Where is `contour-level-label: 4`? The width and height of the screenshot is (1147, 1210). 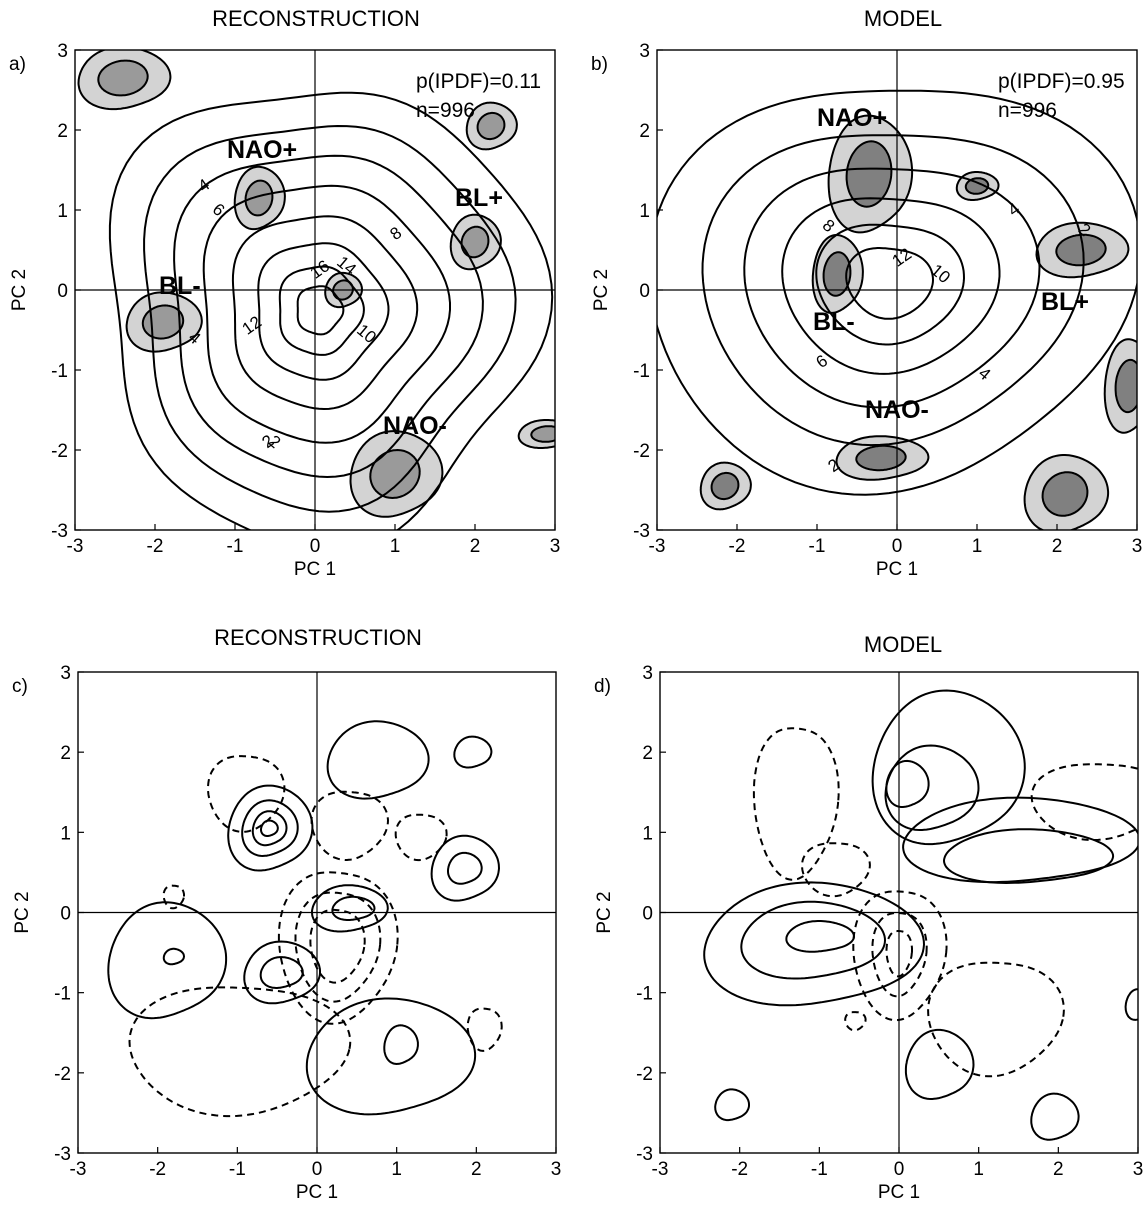
contour-level-label: 4 is located at coordinates (984, 373).